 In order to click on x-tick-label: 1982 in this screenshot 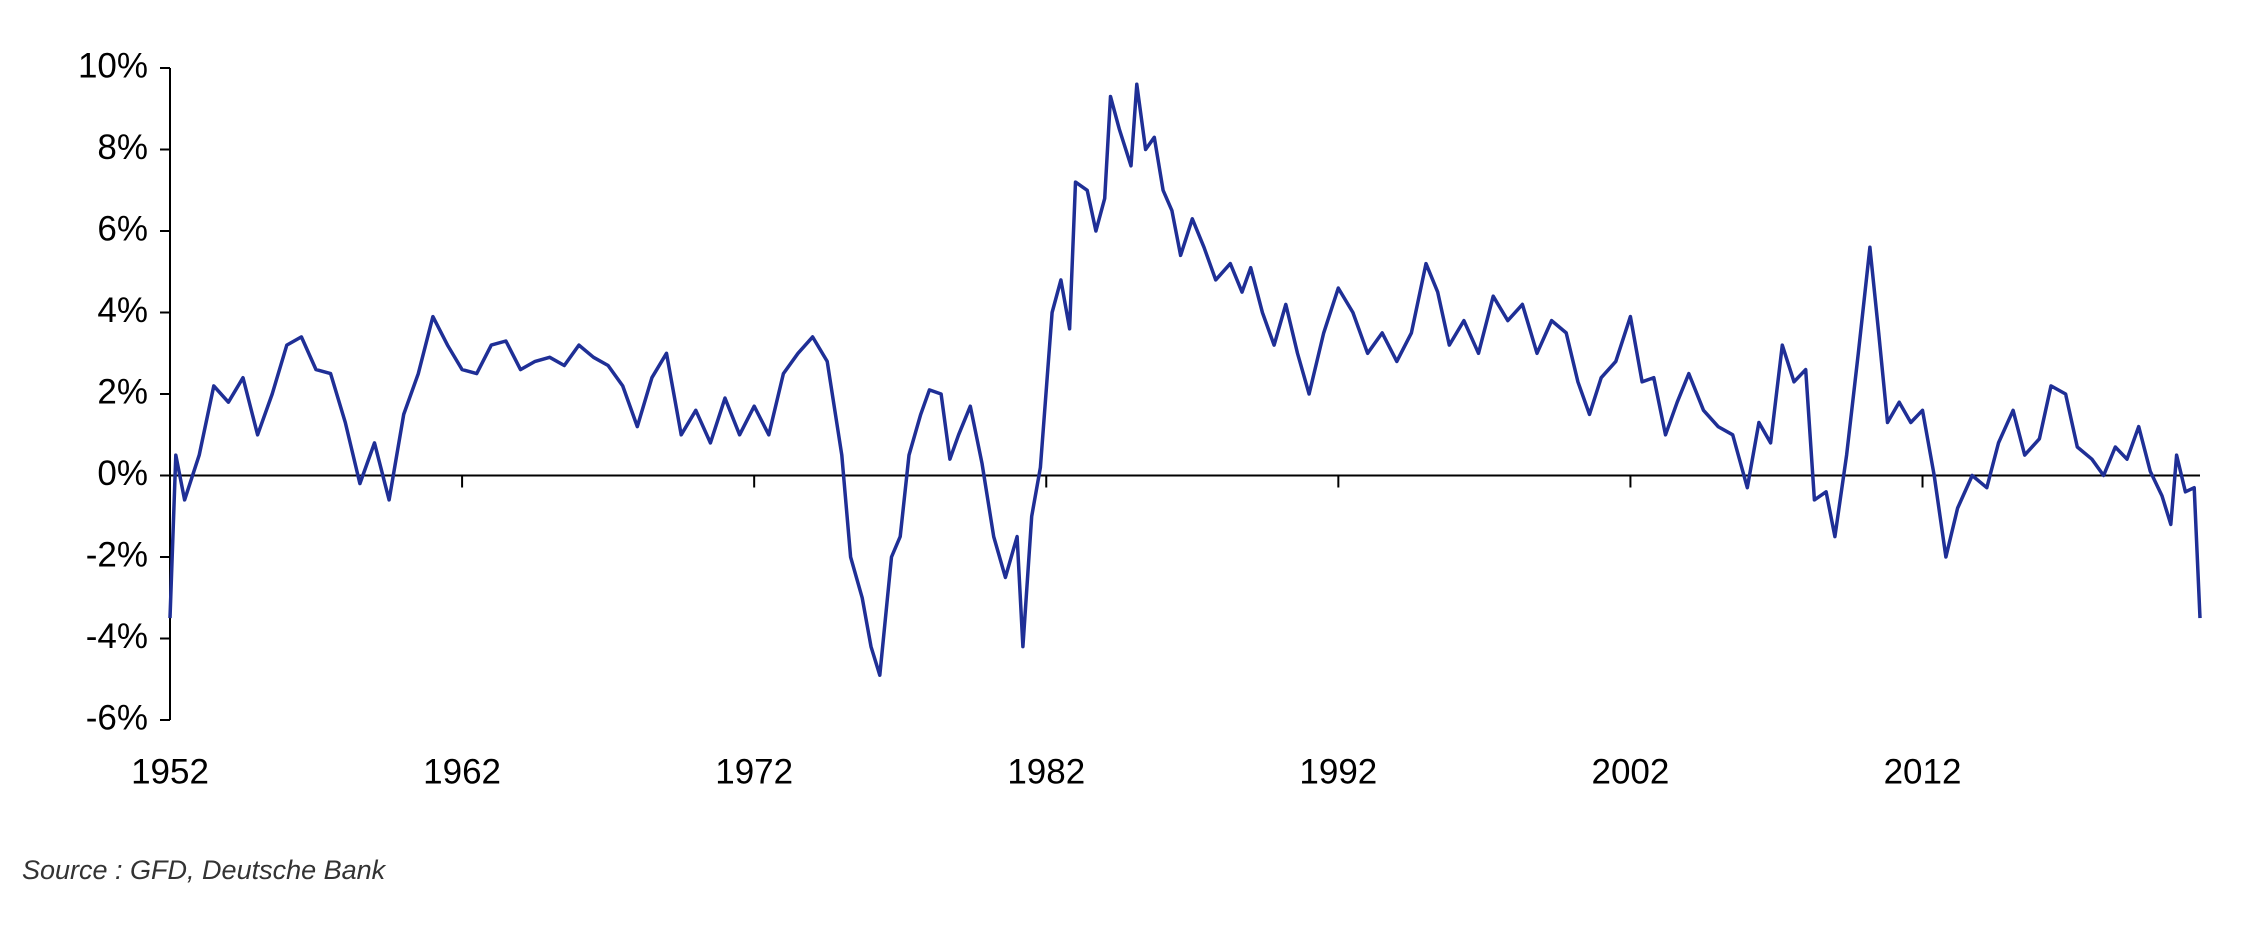, I will do `click(1046, 771)`.